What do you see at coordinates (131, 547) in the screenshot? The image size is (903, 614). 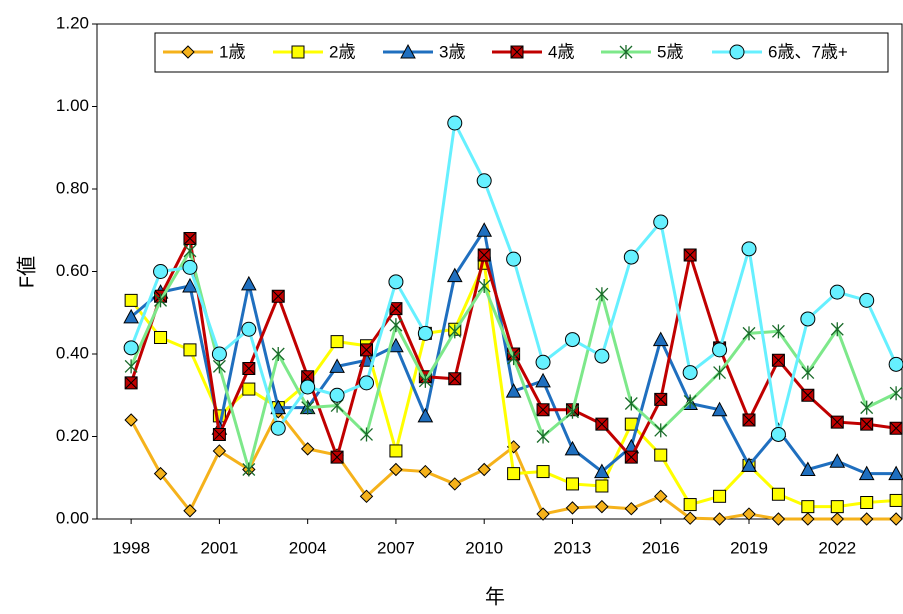 I see `x-tick-label: 1998` at bounding box center [131, 547].